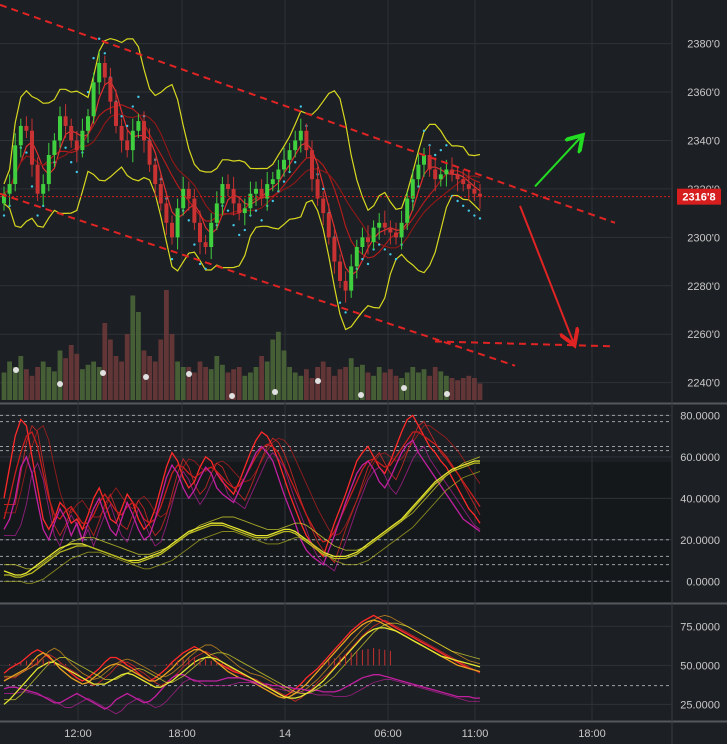 The image size is (727, 744). I want to click on arrow-up, so click(557, 163).